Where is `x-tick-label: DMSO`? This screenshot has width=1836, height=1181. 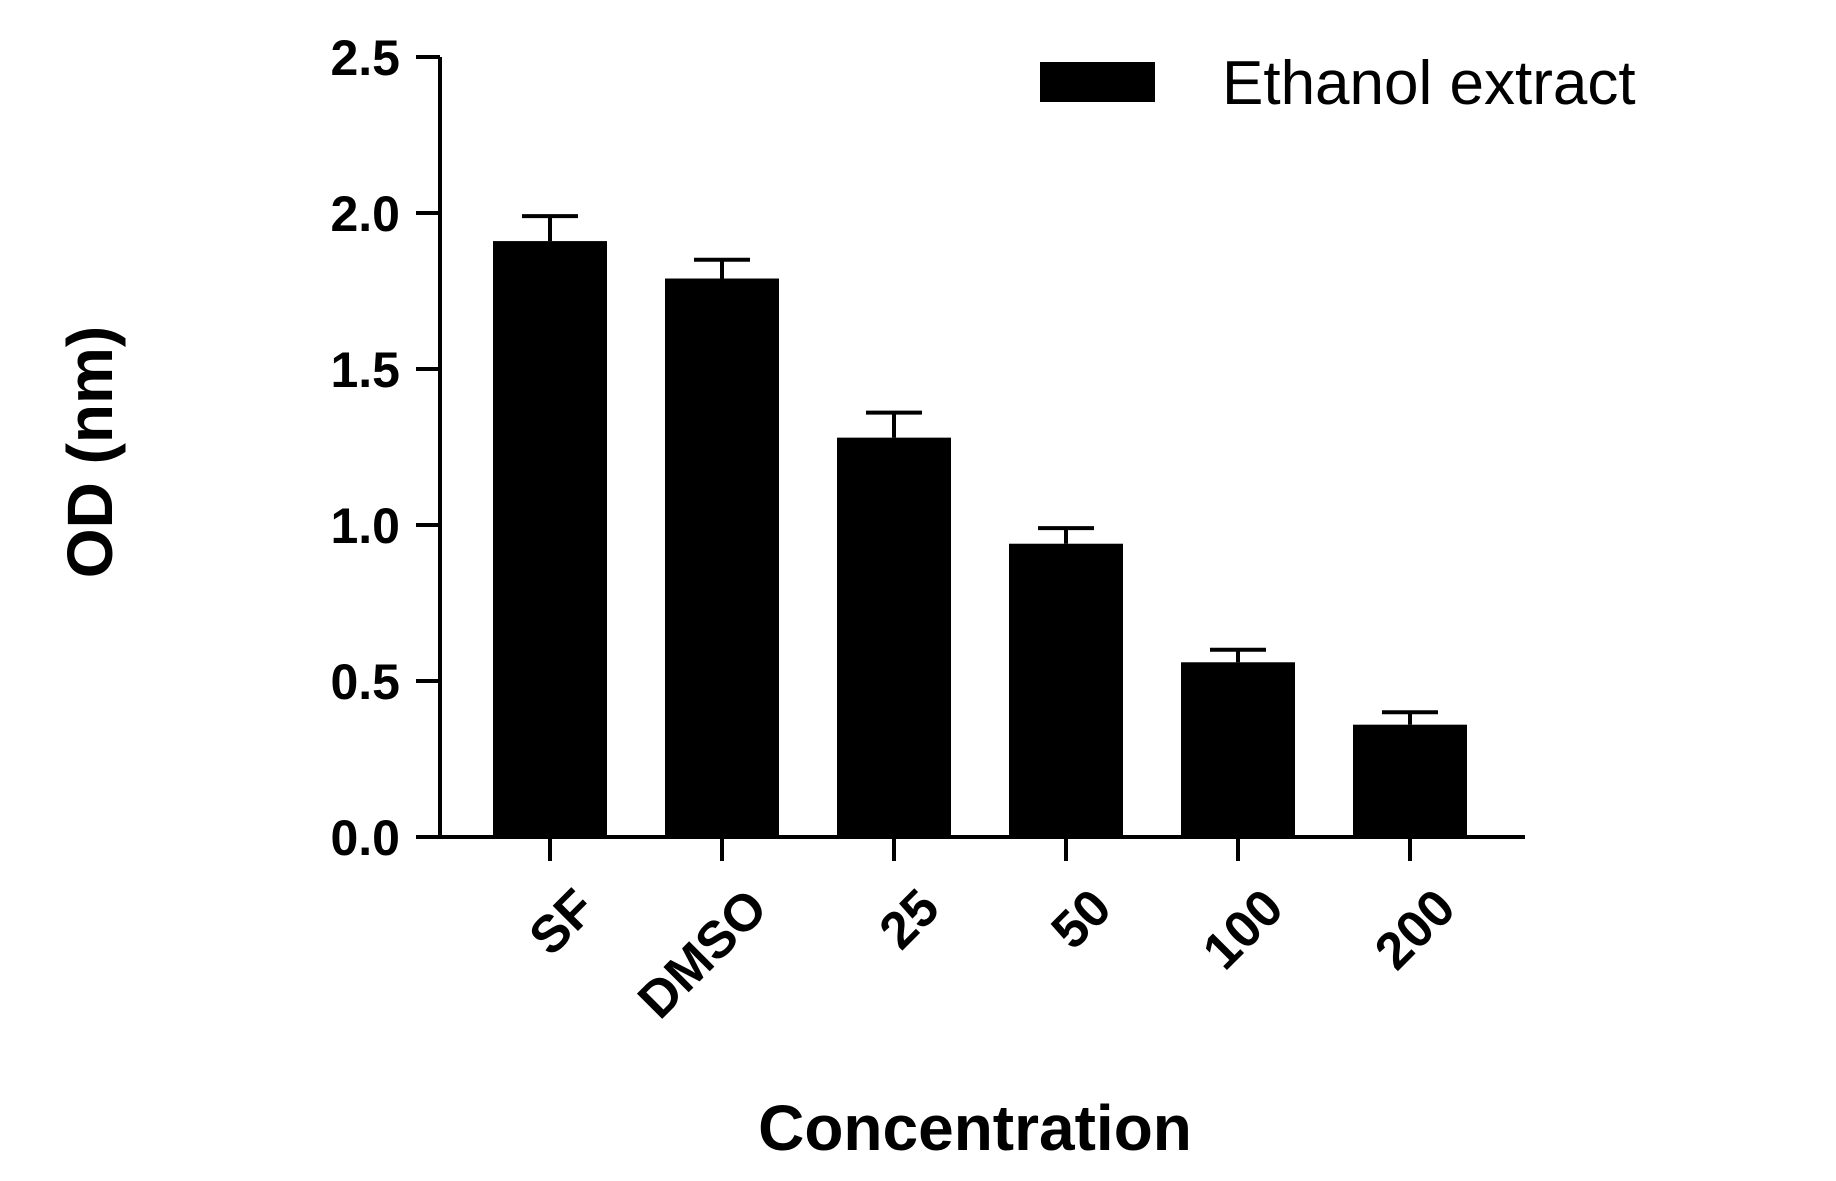 x-tick-label: DMSO is located at coordinates (702, 953).